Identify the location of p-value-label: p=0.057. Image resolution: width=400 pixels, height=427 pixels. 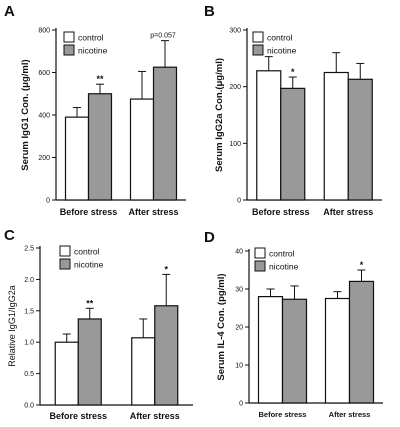
(163, 36).